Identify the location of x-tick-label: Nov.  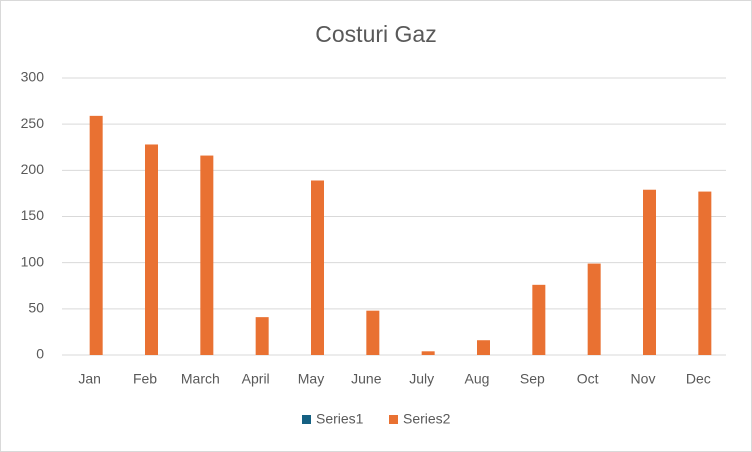
(643, 379).